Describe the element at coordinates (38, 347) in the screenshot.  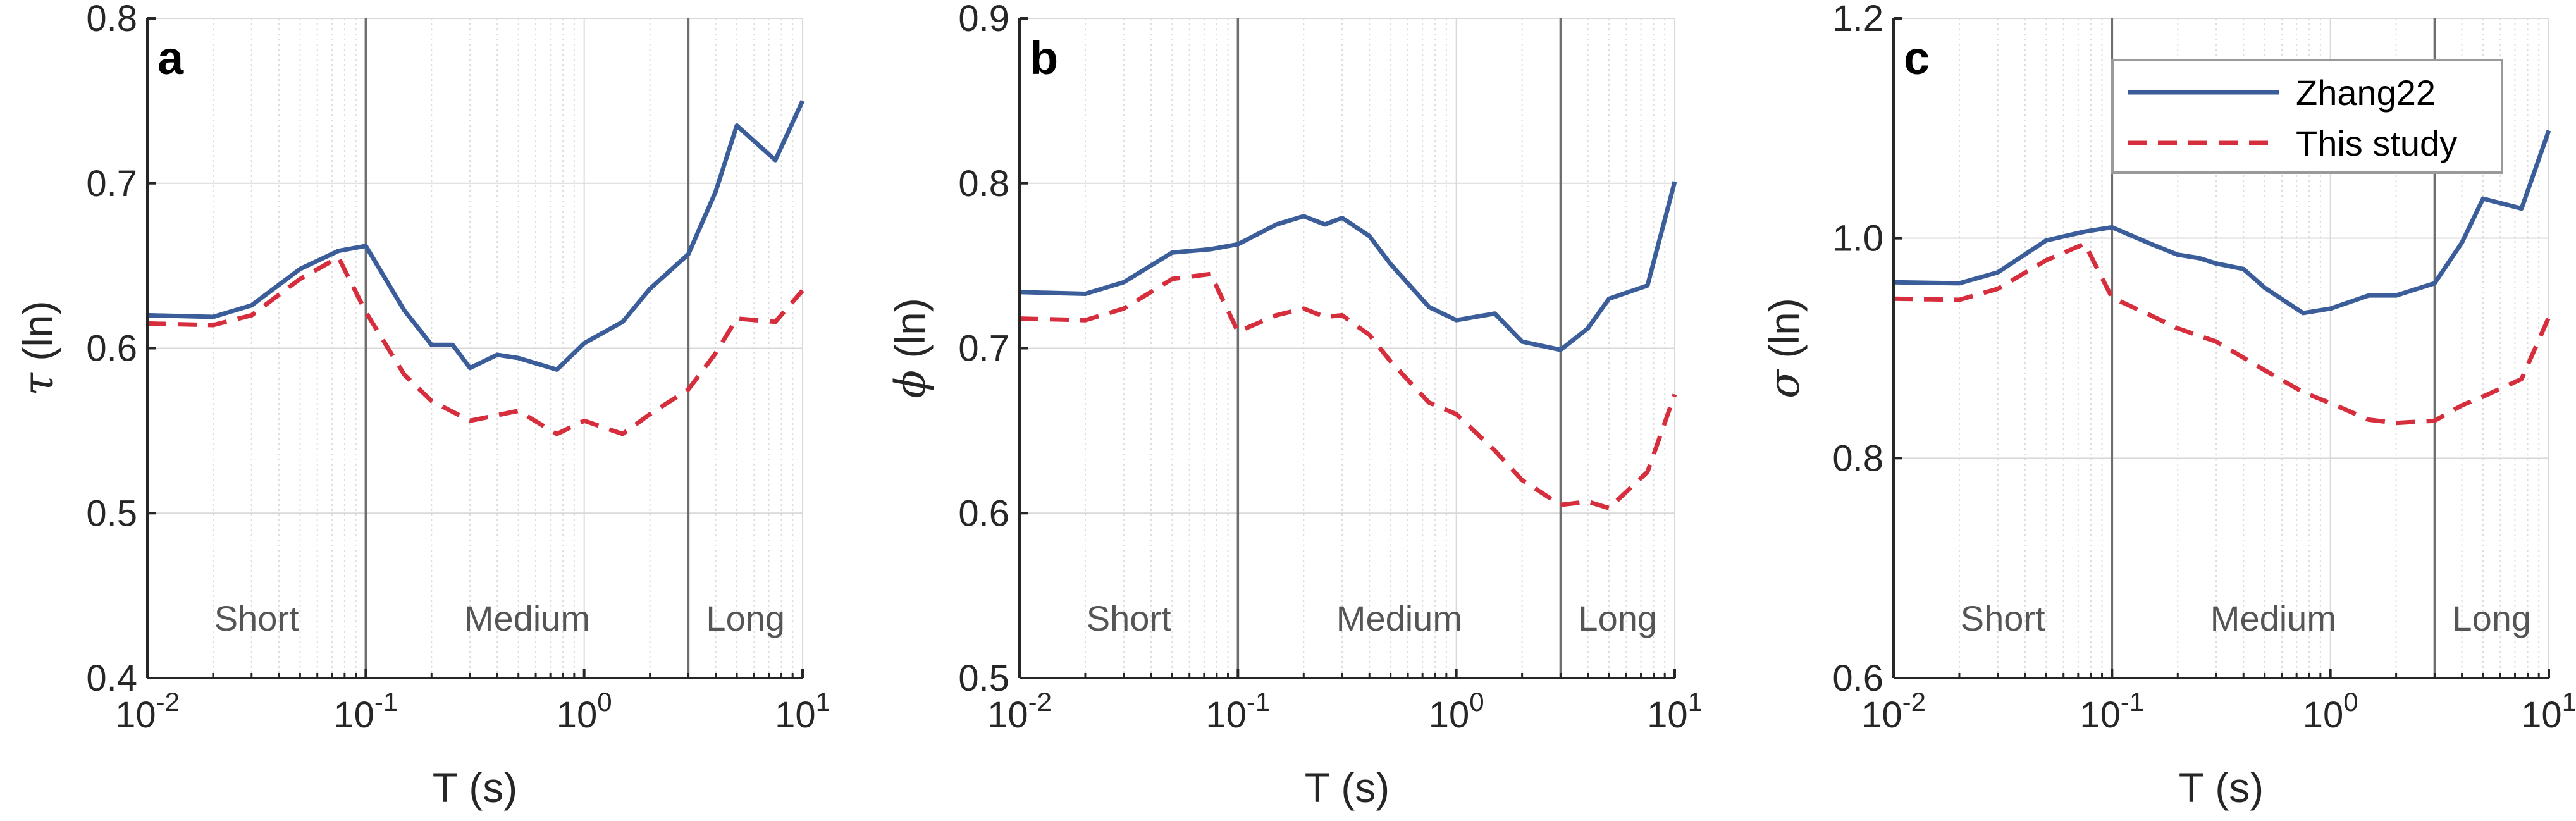
I see `y-axis-label: τ (ln)` at that location.